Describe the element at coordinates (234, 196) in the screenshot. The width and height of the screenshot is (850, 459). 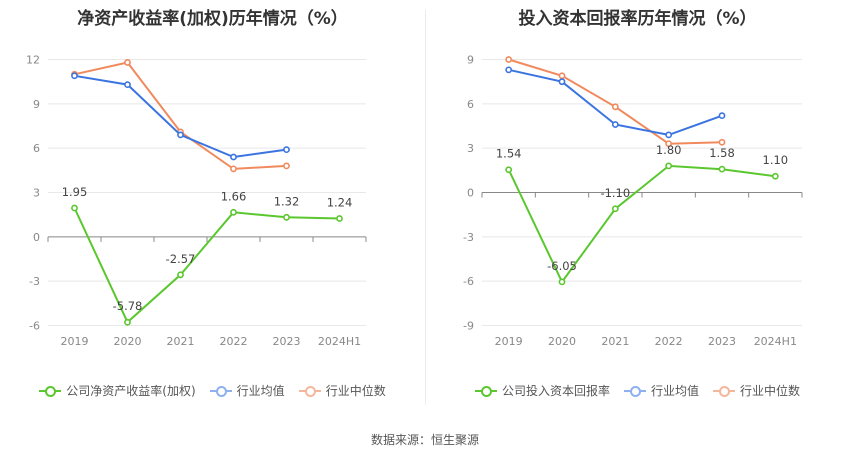
I see `data-label: 1.66` at that location.